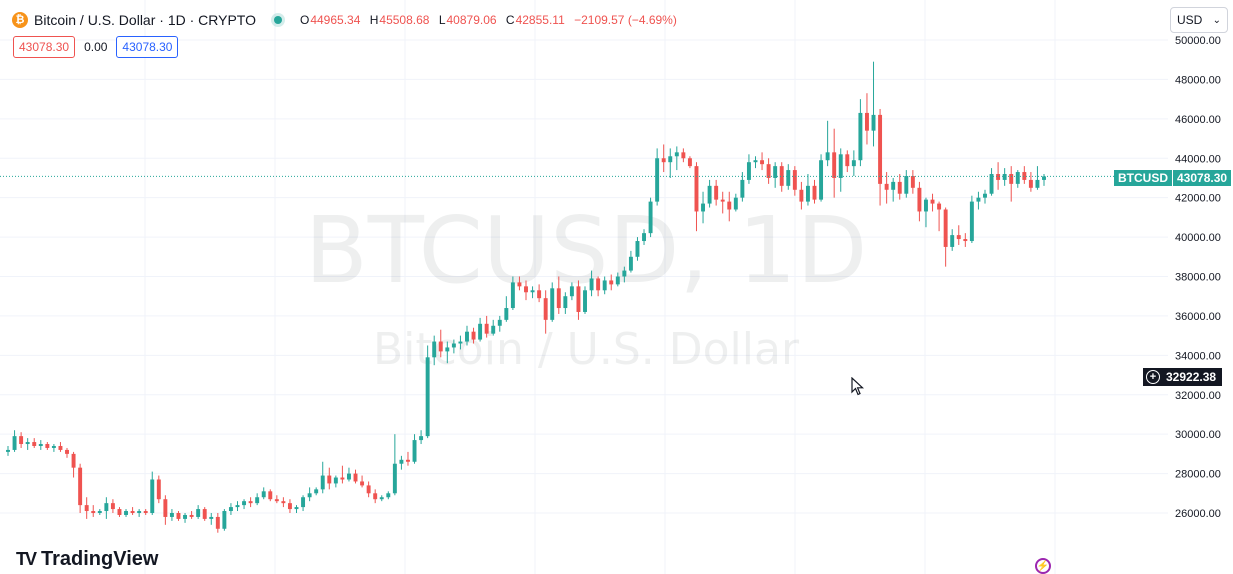  Describe the element at coordinates (1191, 377) in the screenshot. I see `crosshair-price: 32922.38` at that location.